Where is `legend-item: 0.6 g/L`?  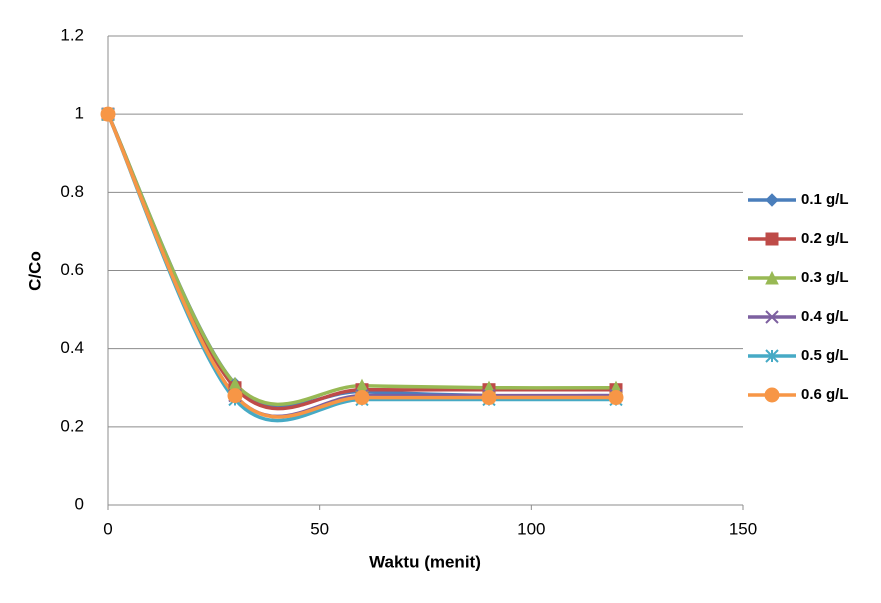
legend-item: 0.6 g/L is located at coordinates (798, 394).